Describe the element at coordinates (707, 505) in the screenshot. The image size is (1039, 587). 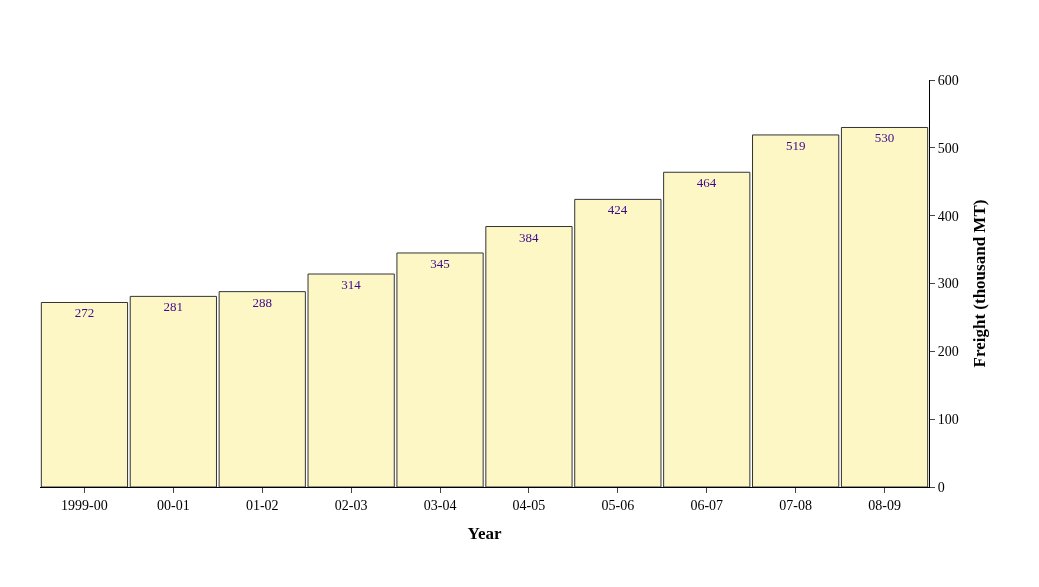
I see `x-tick-label: 06-07` at that location.